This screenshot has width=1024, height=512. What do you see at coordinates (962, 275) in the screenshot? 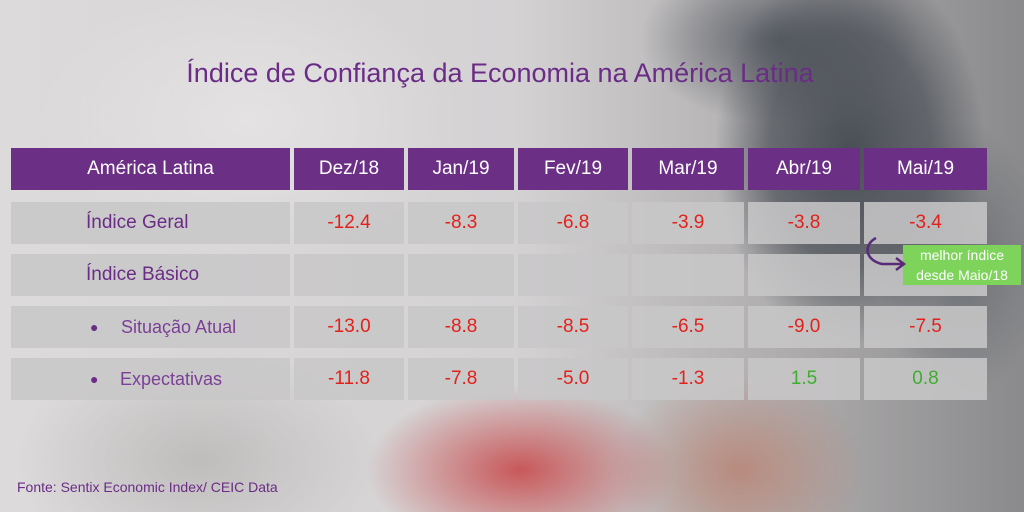
I see `annotation-line2: desde Maio/18` at bounding box center [962, 275].